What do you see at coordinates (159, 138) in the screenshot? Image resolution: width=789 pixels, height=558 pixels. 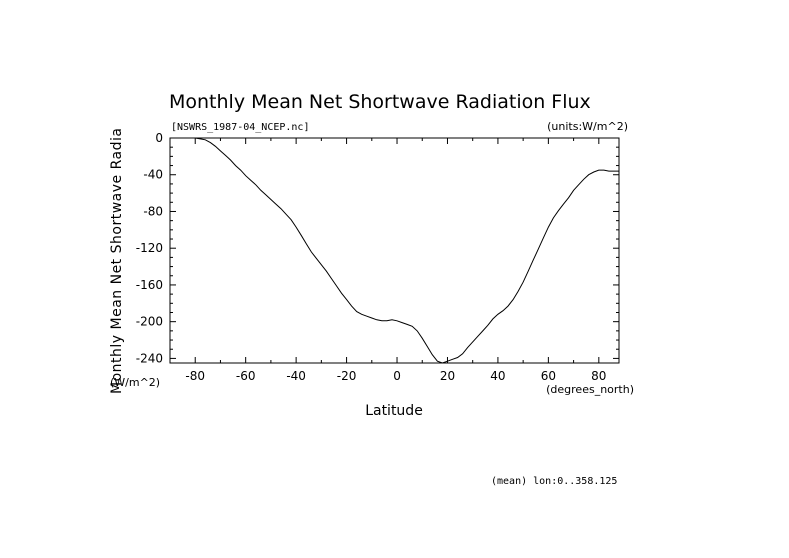 I see `y-tick-label: 0` at bounding box center [159, 138].